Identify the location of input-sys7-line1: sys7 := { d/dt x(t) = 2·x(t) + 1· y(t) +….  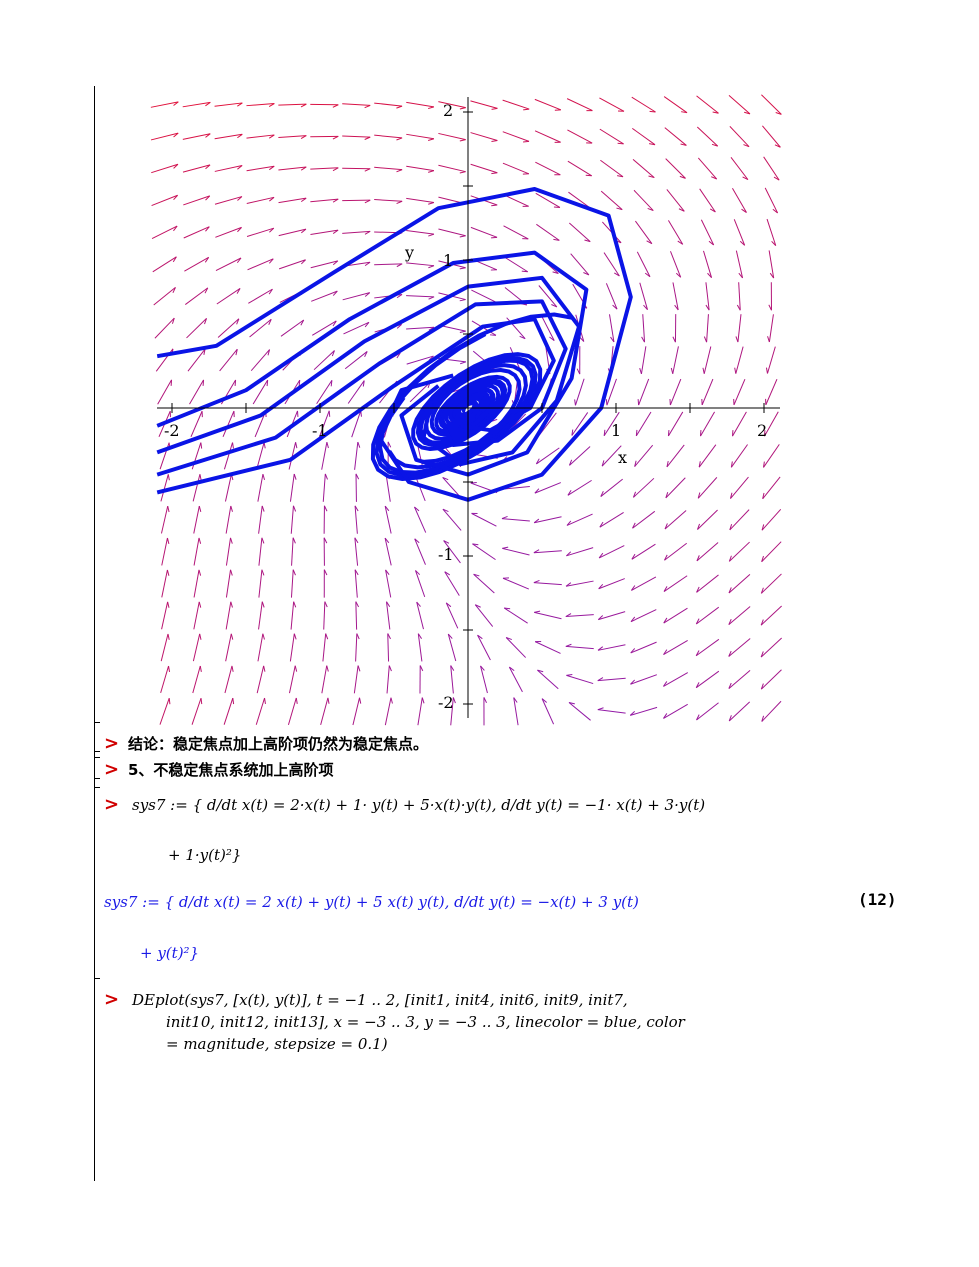
(419, 805).